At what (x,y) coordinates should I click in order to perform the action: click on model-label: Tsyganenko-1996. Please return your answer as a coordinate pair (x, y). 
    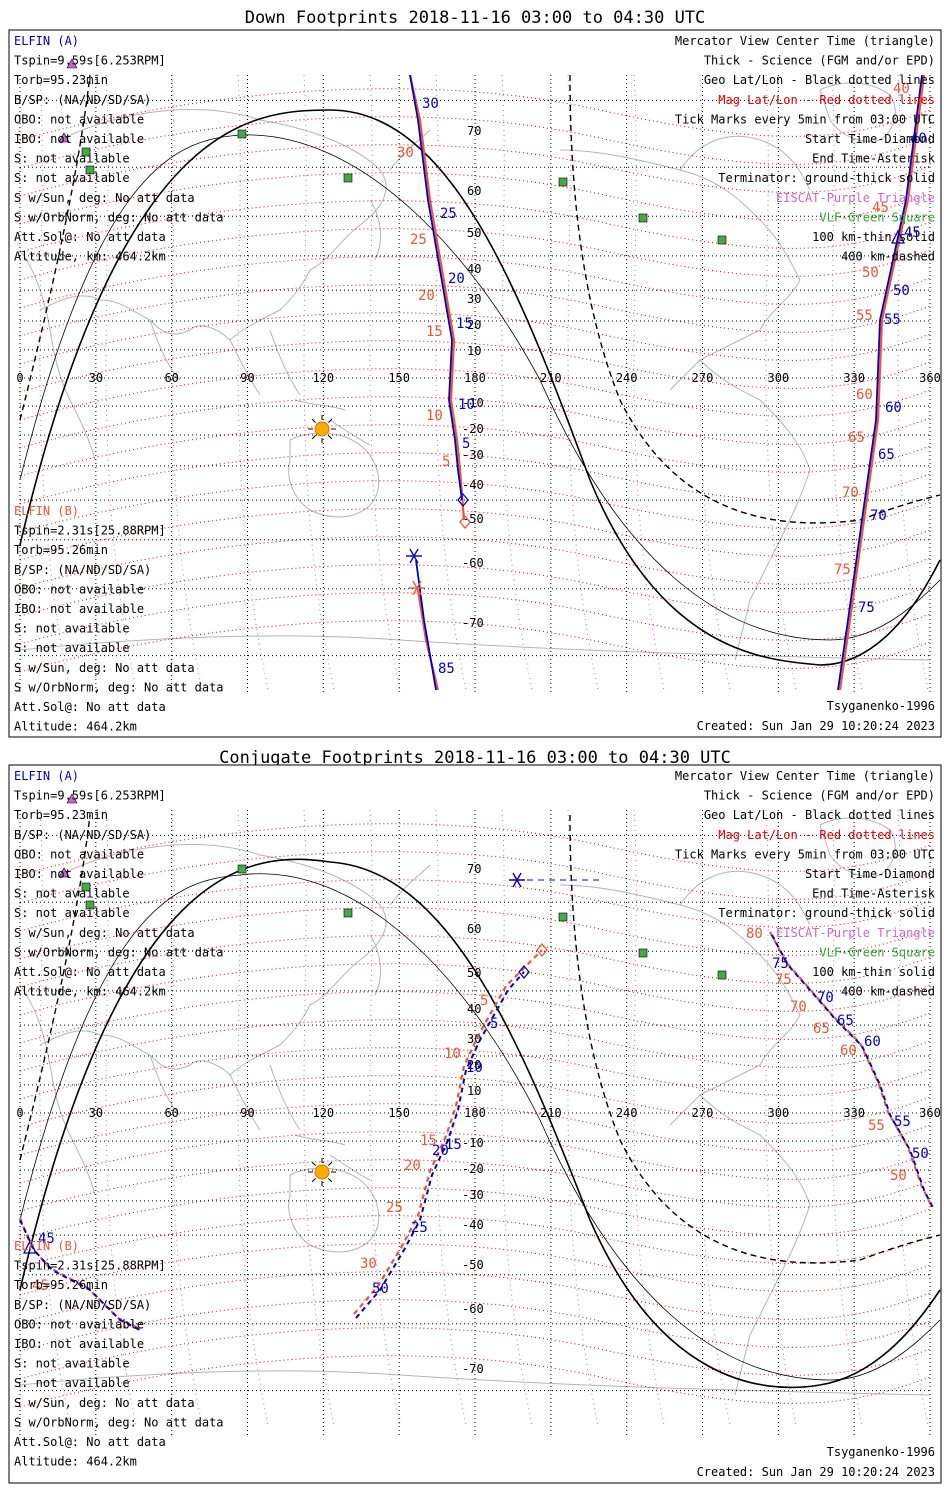
    Looking at the image, I should click on (881, 706).